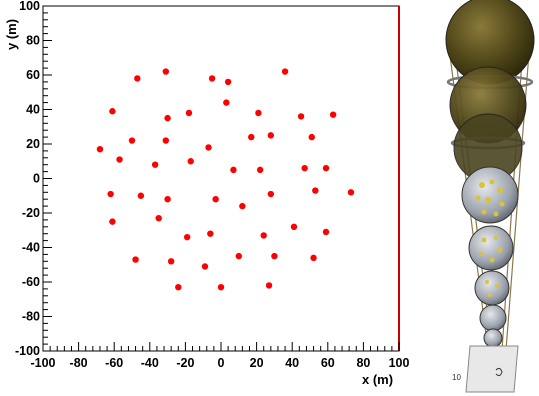 This screenshot has height=396, width=539. I want to click on y-tick-label: 0, so click(36, 179).